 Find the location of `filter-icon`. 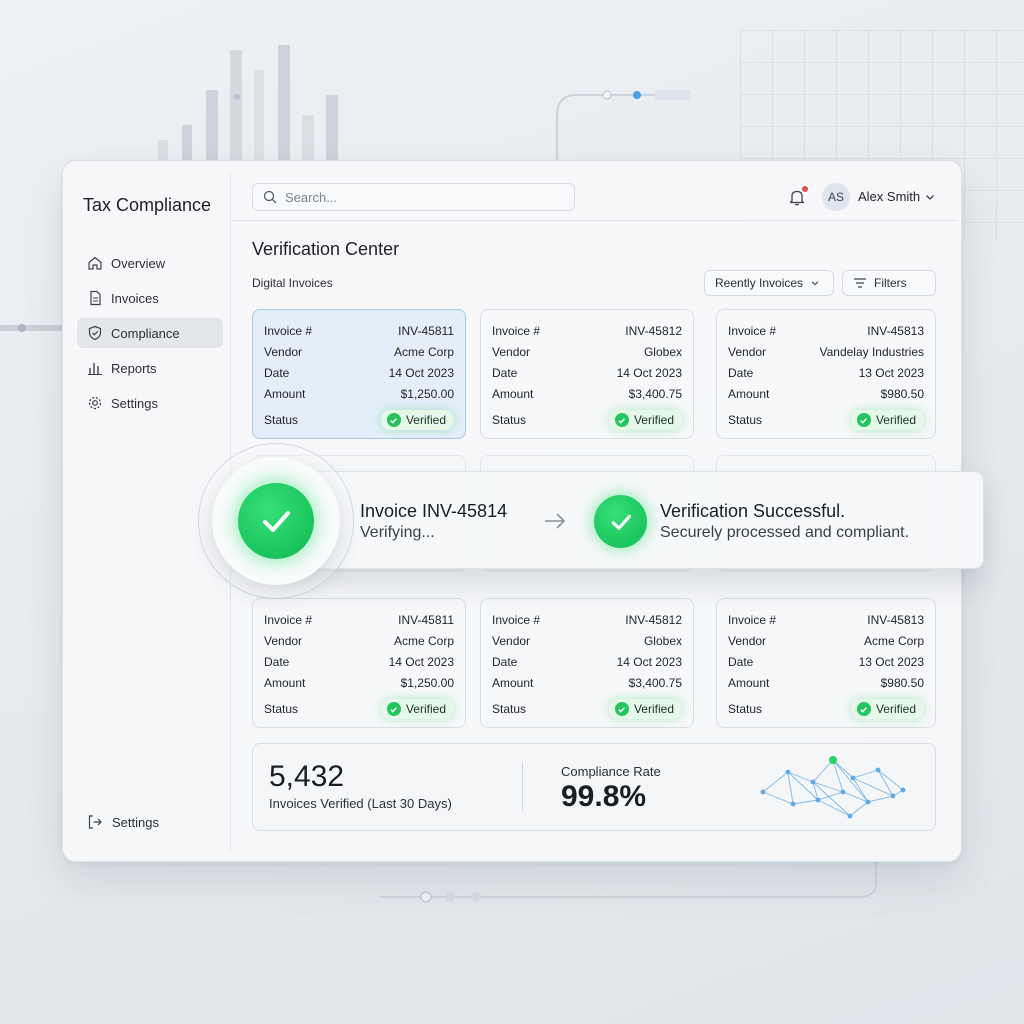

filter-icon is located at coordinates (860, 283).